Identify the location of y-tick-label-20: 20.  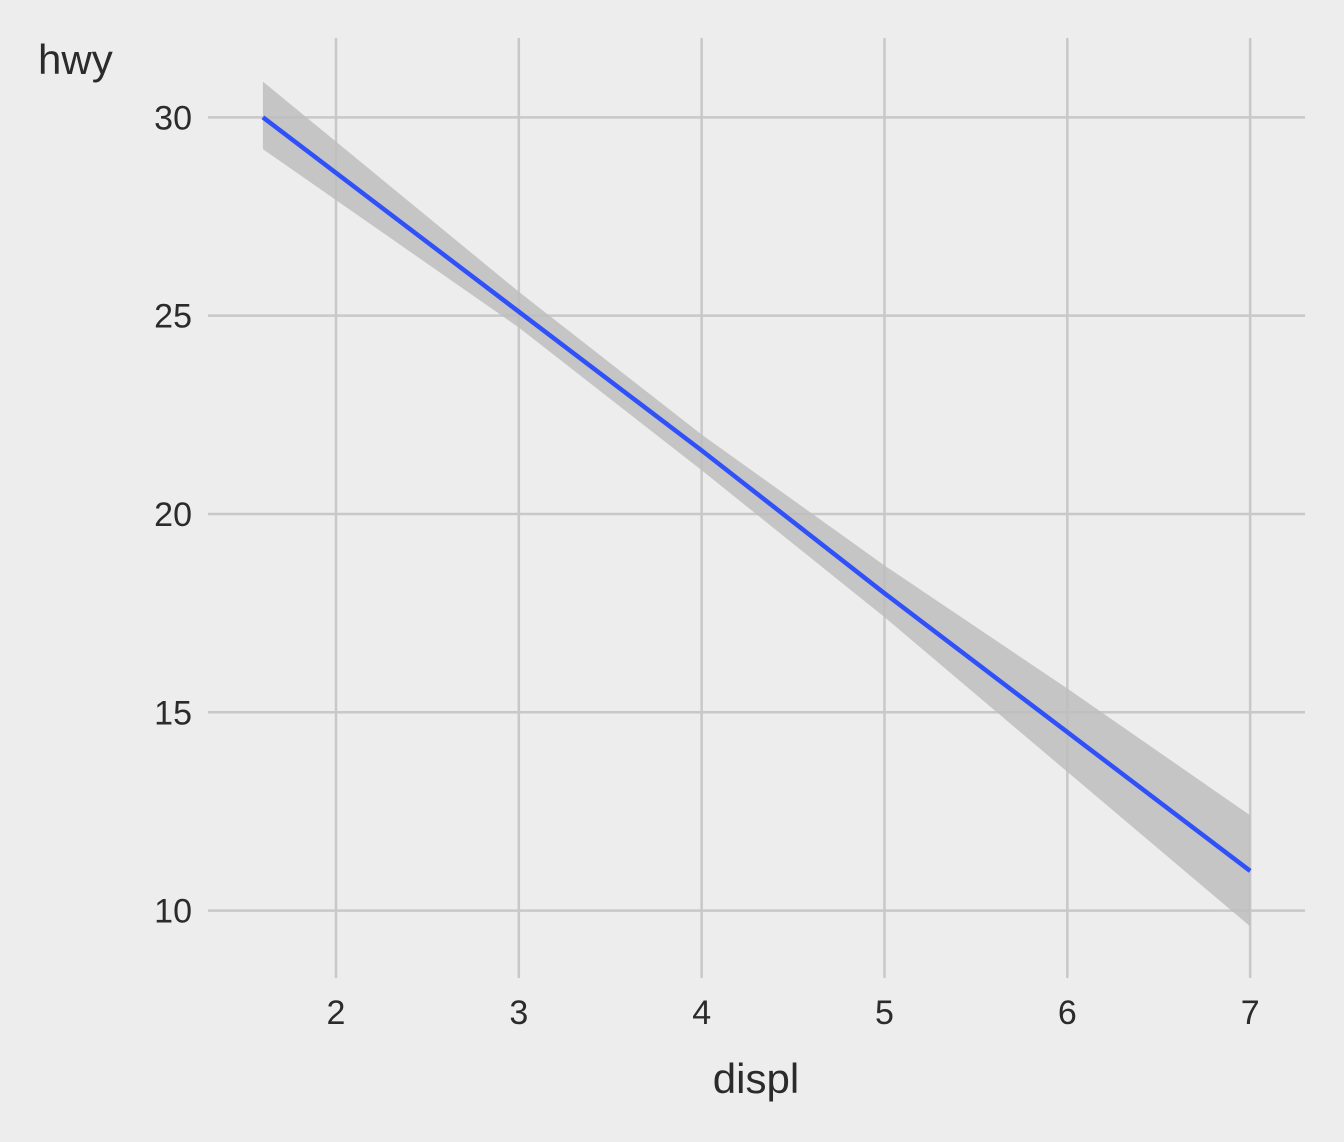
(173, 515).